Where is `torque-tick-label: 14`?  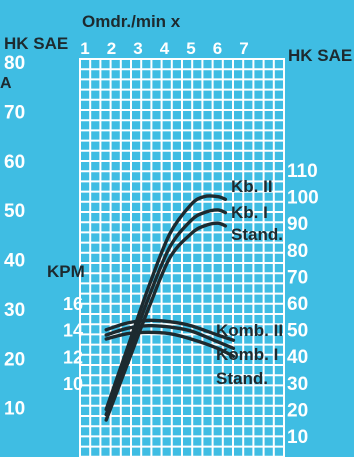 torque-tick-label: 14 is located at coordinates (73, 331).